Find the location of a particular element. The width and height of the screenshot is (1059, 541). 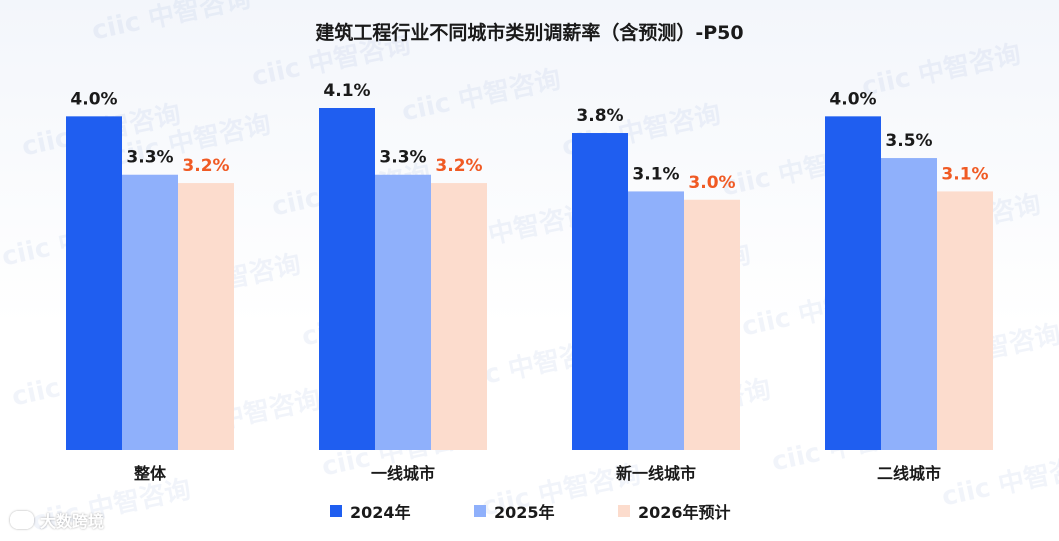

x-tick-label: 新一线城市 is located at coordinates (656, 473).